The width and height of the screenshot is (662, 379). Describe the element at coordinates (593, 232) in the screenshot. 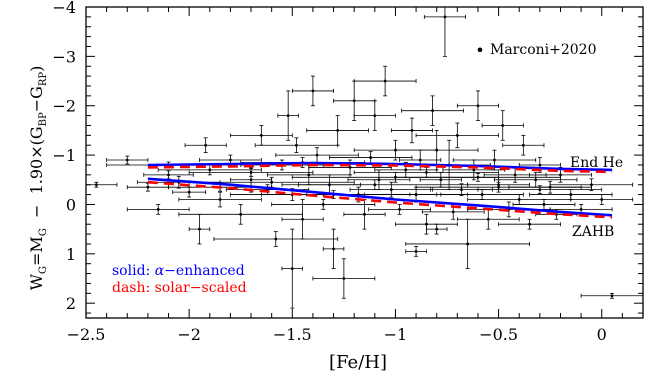

I see `curve-label-zahb: ZAHB` at that location.